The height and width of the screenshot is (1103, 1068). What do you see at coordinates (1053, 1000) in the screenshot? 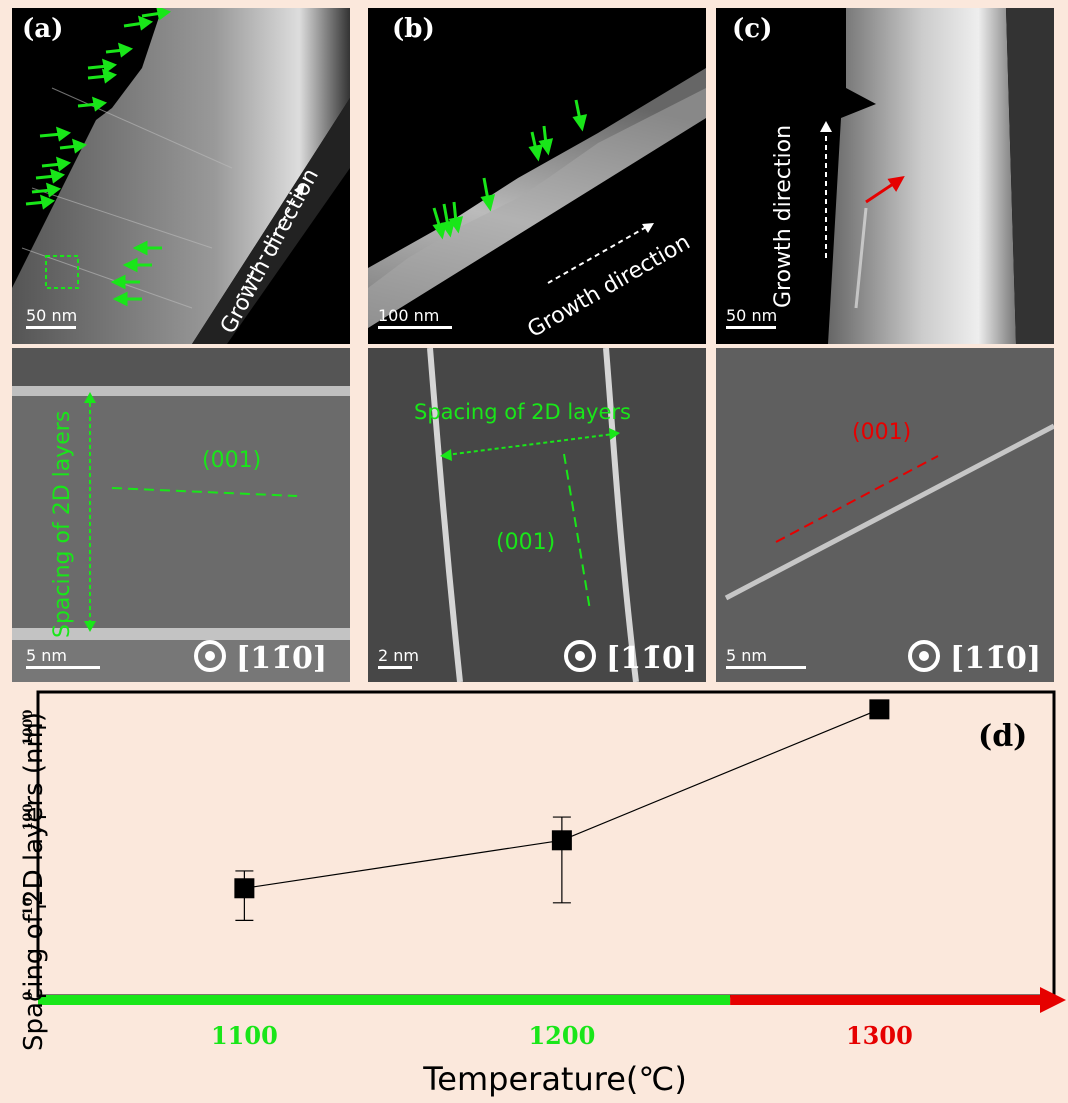
I see `temperature-bar-arrow` at bounding box center [1053, 1000].